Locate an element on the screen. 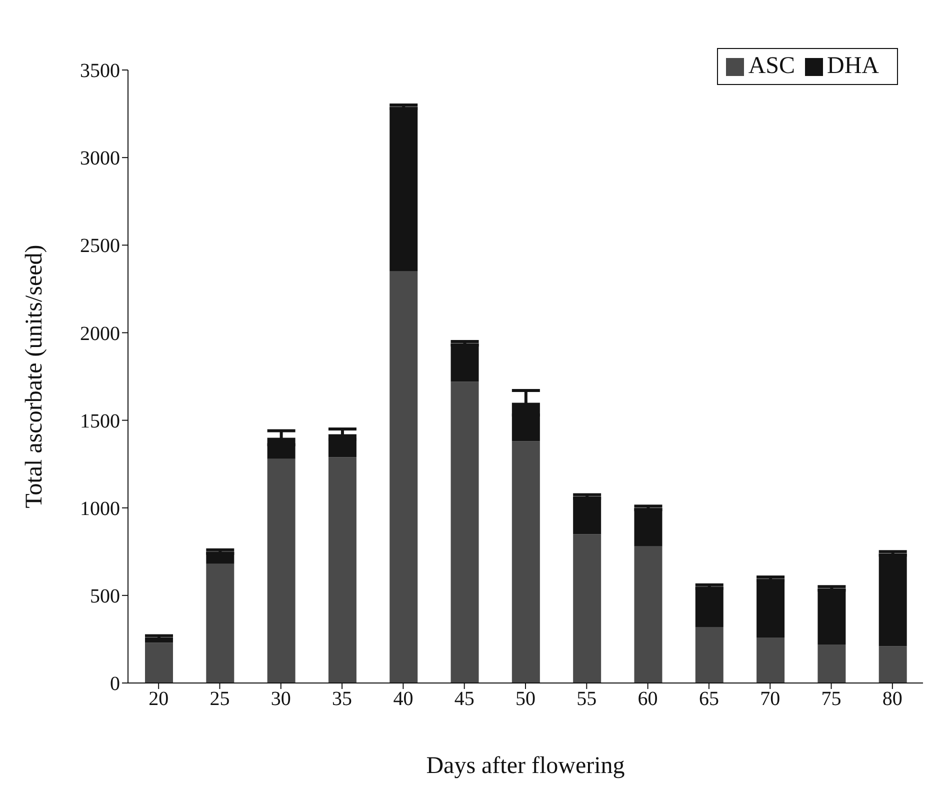 The image size is (945, 799). x-tick-label: 50 is located at coordinates (526, 699).